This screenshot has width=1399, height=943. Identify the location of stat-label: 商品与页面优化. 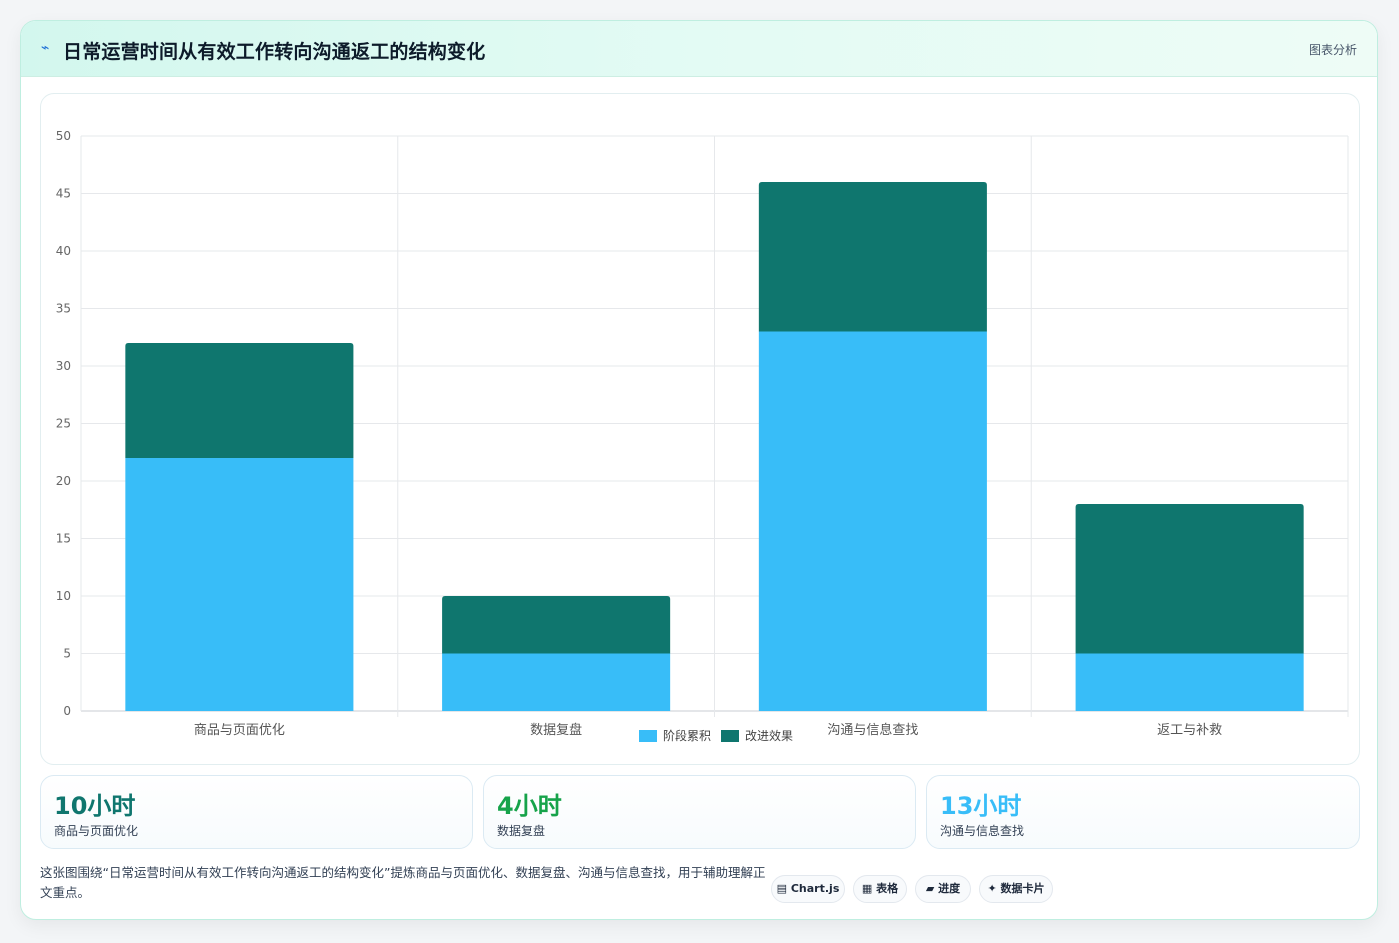
(96, 831).